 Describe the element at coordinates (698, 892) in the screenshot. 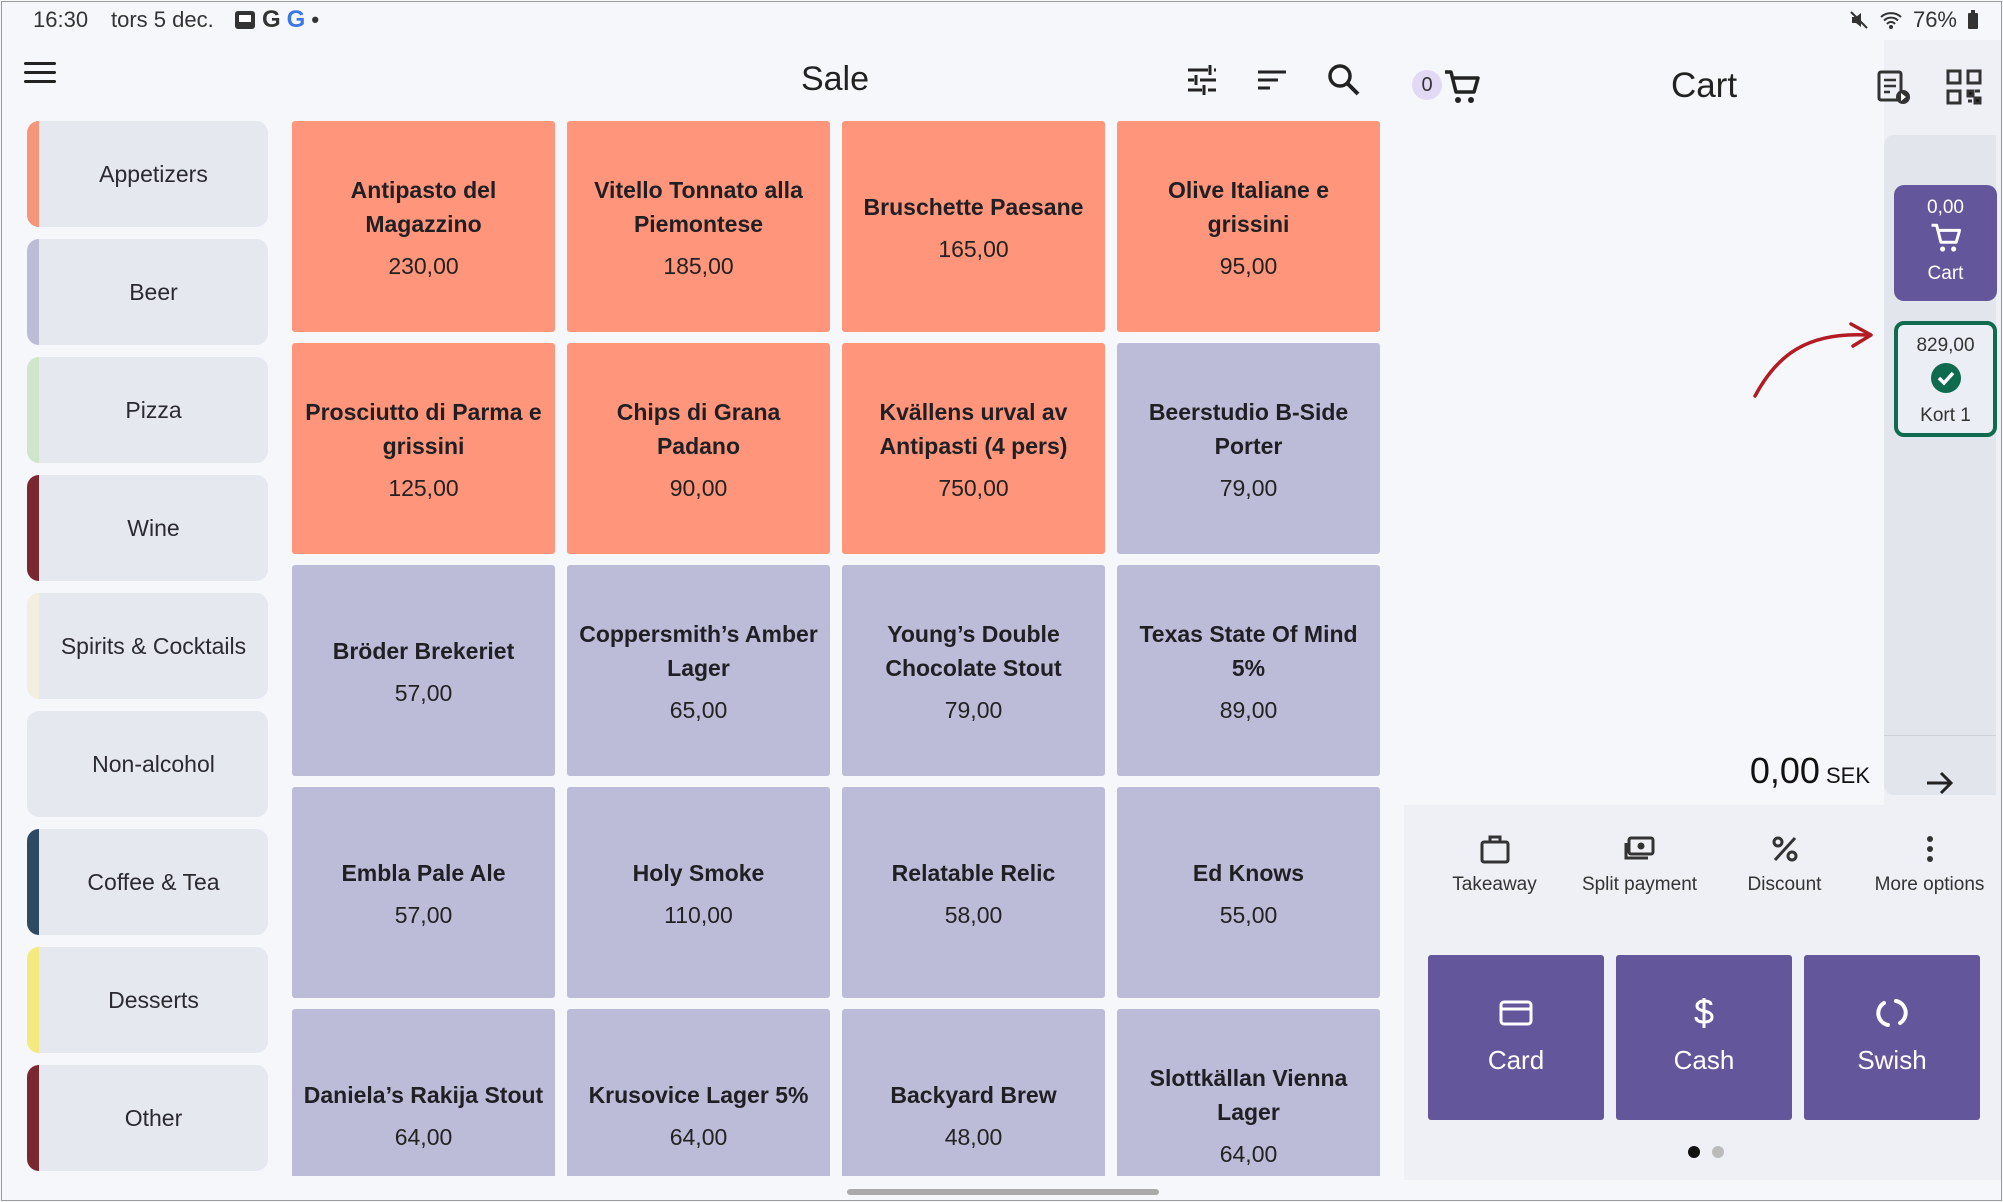

I see `product-tile: Holy Smoke 110,00` at that location.